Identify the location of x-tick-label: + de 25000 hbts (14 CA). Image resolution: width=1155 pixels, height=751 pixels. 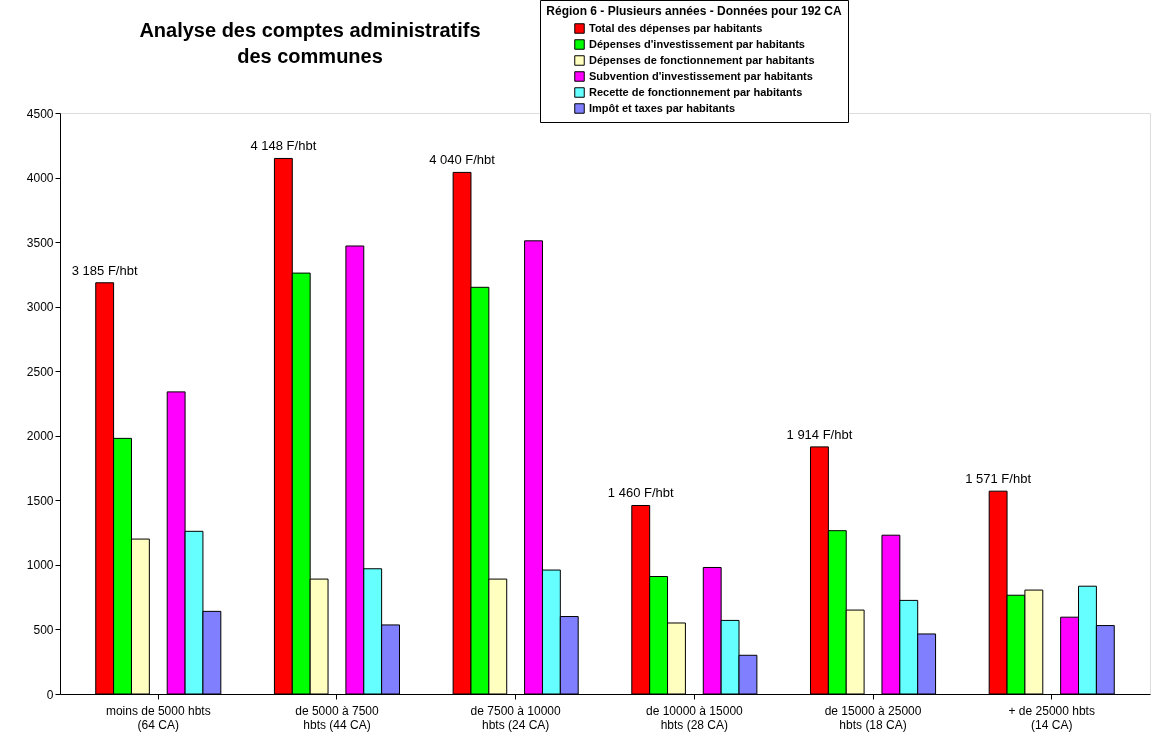
(1051, 717).